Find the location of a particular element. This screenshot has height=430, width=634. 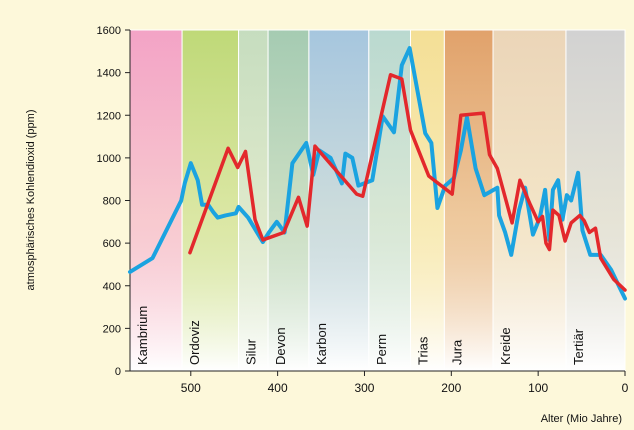

period-label: Tertiär is located at coordinates (578, 346).